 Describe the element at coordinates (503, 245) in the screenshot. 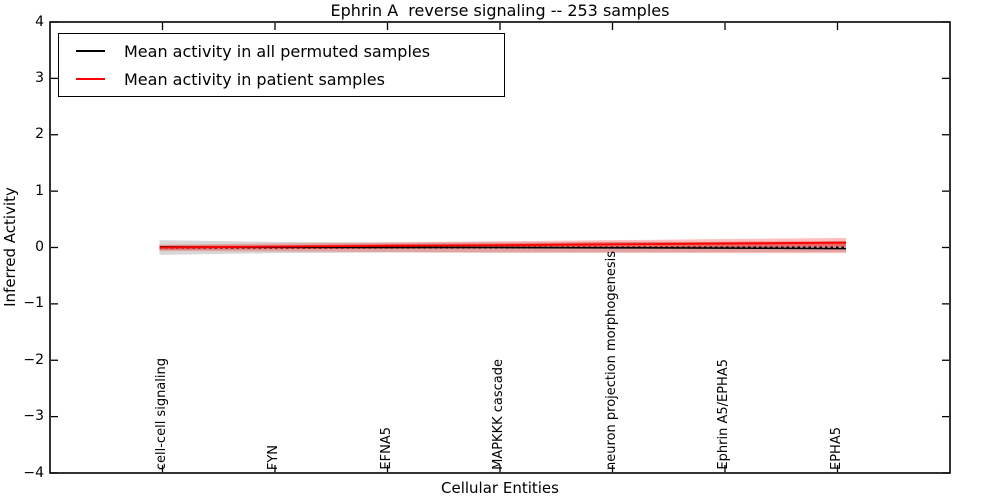

I see `series-line` at that location.